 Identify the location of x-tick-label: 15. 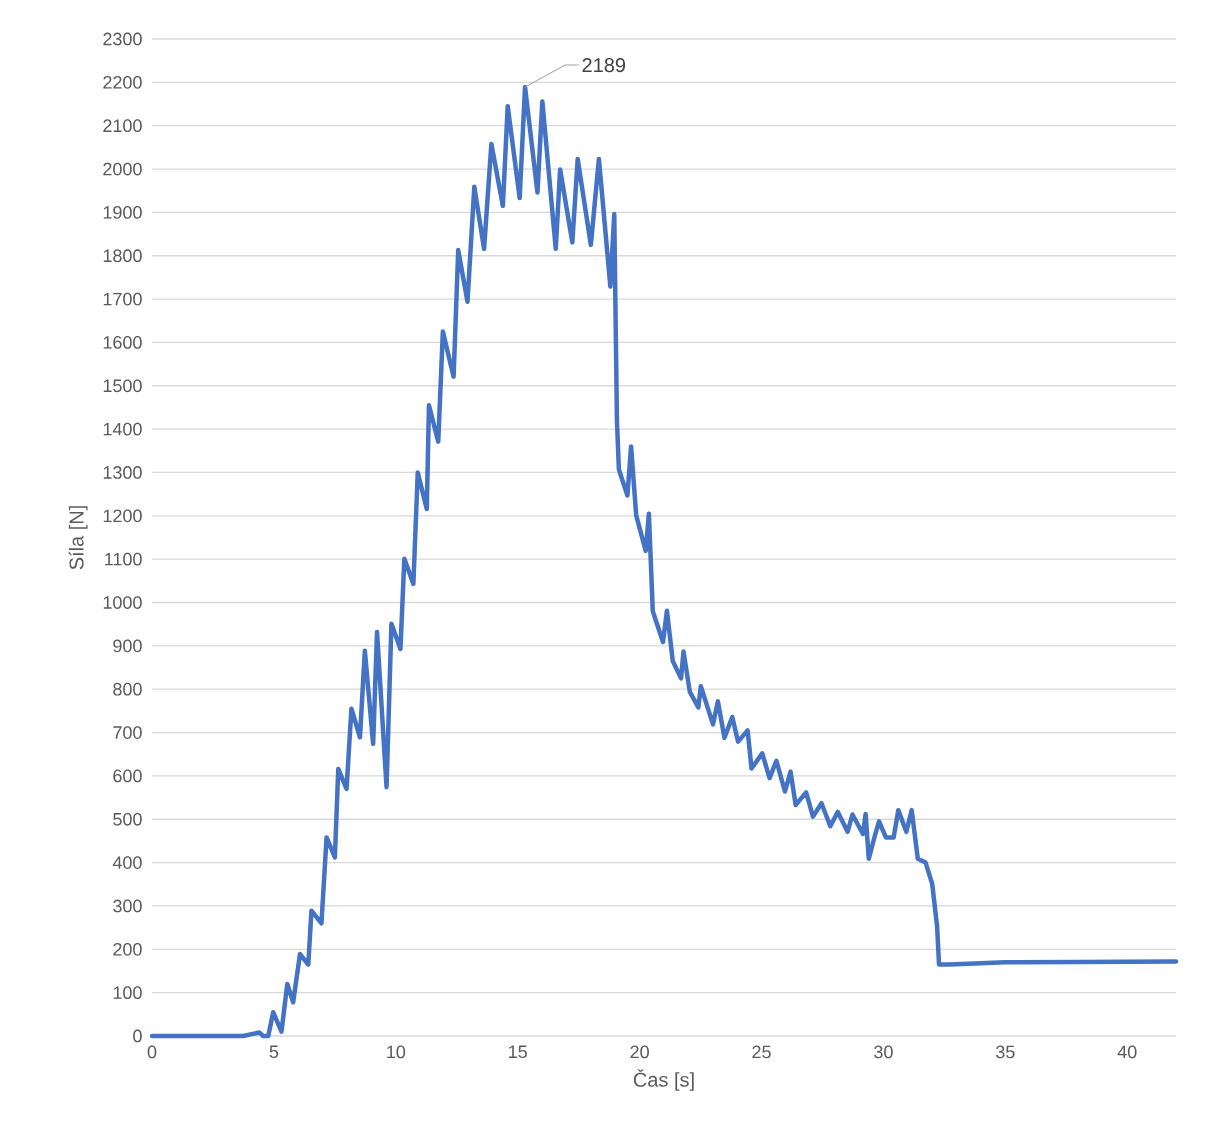
(518, 1052).